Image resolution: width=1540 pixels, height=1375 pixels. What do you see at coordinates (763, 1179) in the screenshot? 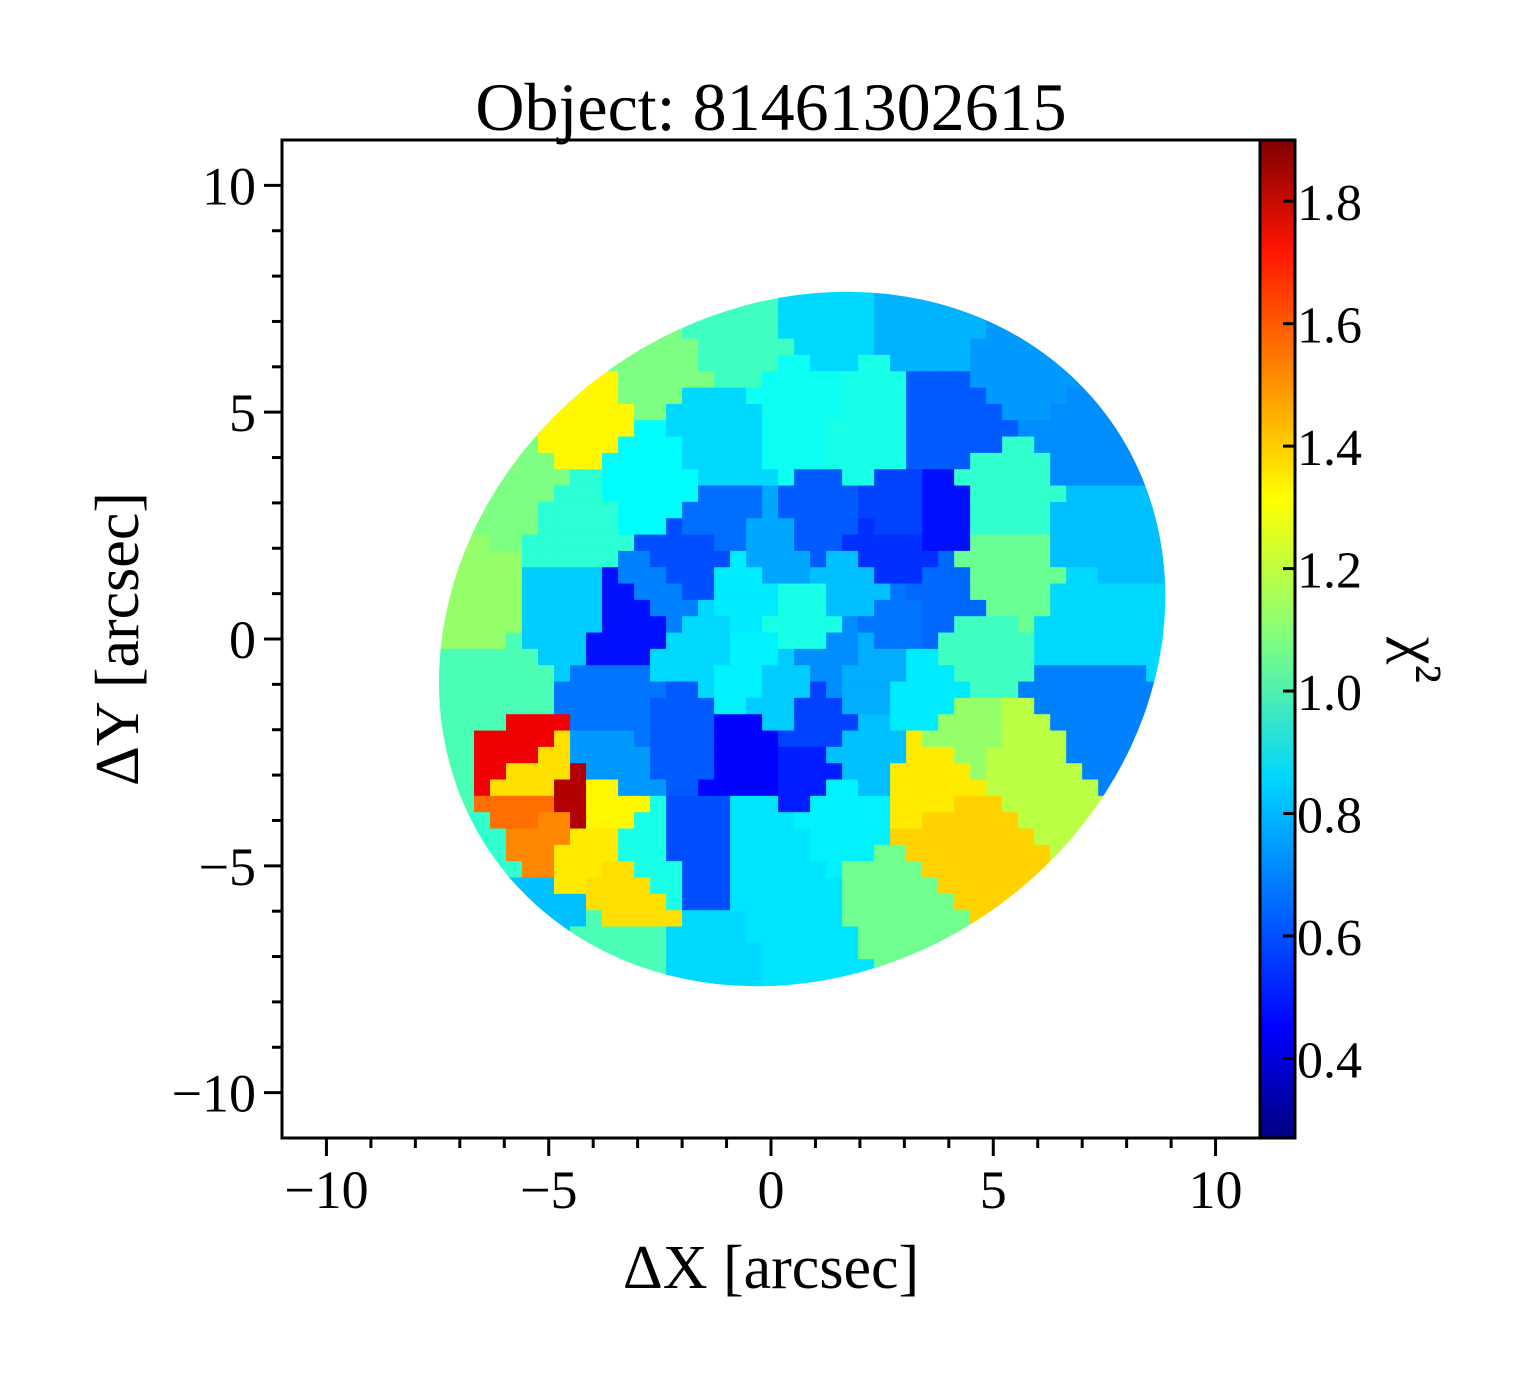
I see `x-axis: −10 −5 0 5 10` at bounding box center [763, 1179].